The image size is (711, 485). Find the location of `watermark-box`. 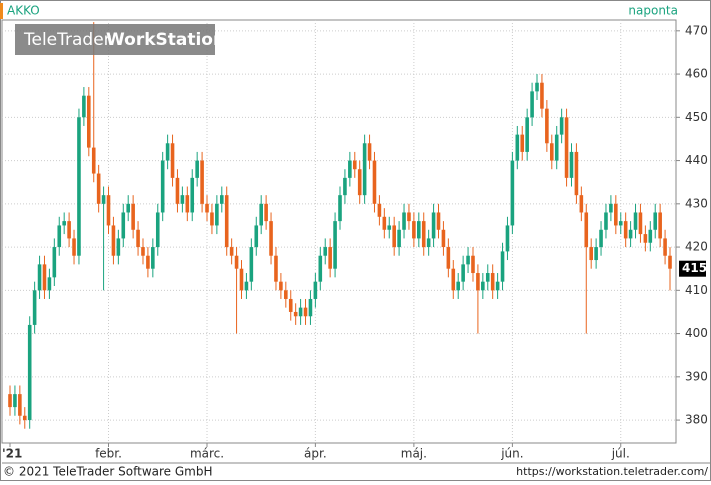

watermark-box is located at coordinates (115, 39).